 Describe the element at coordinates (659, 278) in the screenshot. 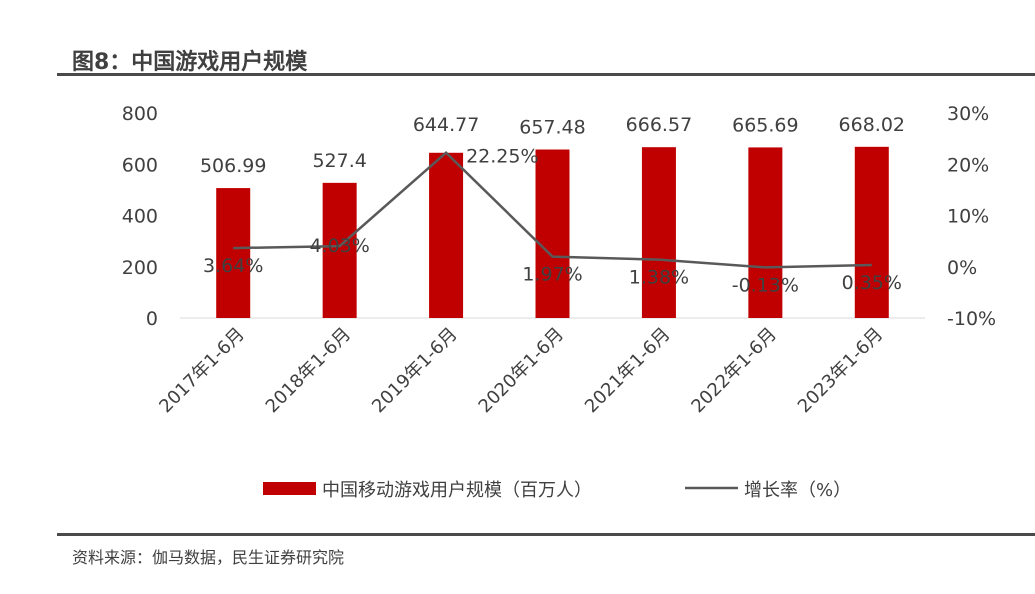

I see `line-data-label: 1.38%` at that location.